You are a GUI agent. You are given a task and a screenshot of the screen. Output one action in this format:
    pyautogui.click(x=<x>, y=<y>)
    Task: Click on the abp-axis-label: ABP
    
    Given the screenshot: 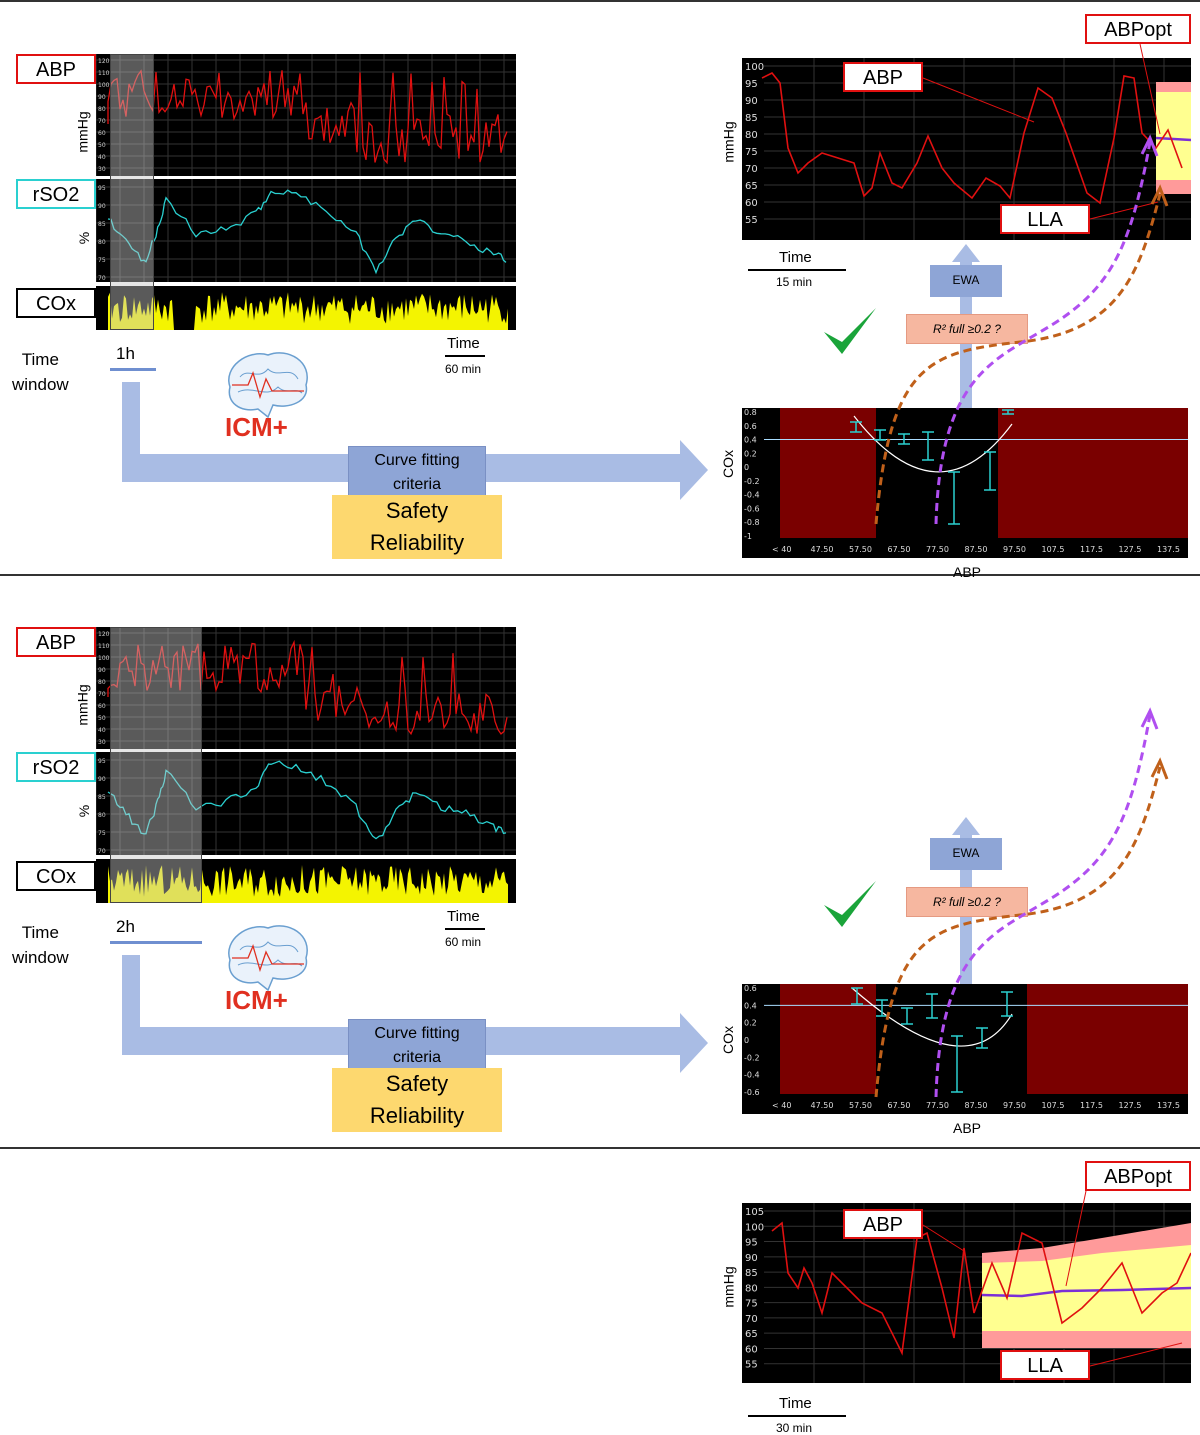 What is the action you would take?
    pyautogui.click(x=967, y=572)
    